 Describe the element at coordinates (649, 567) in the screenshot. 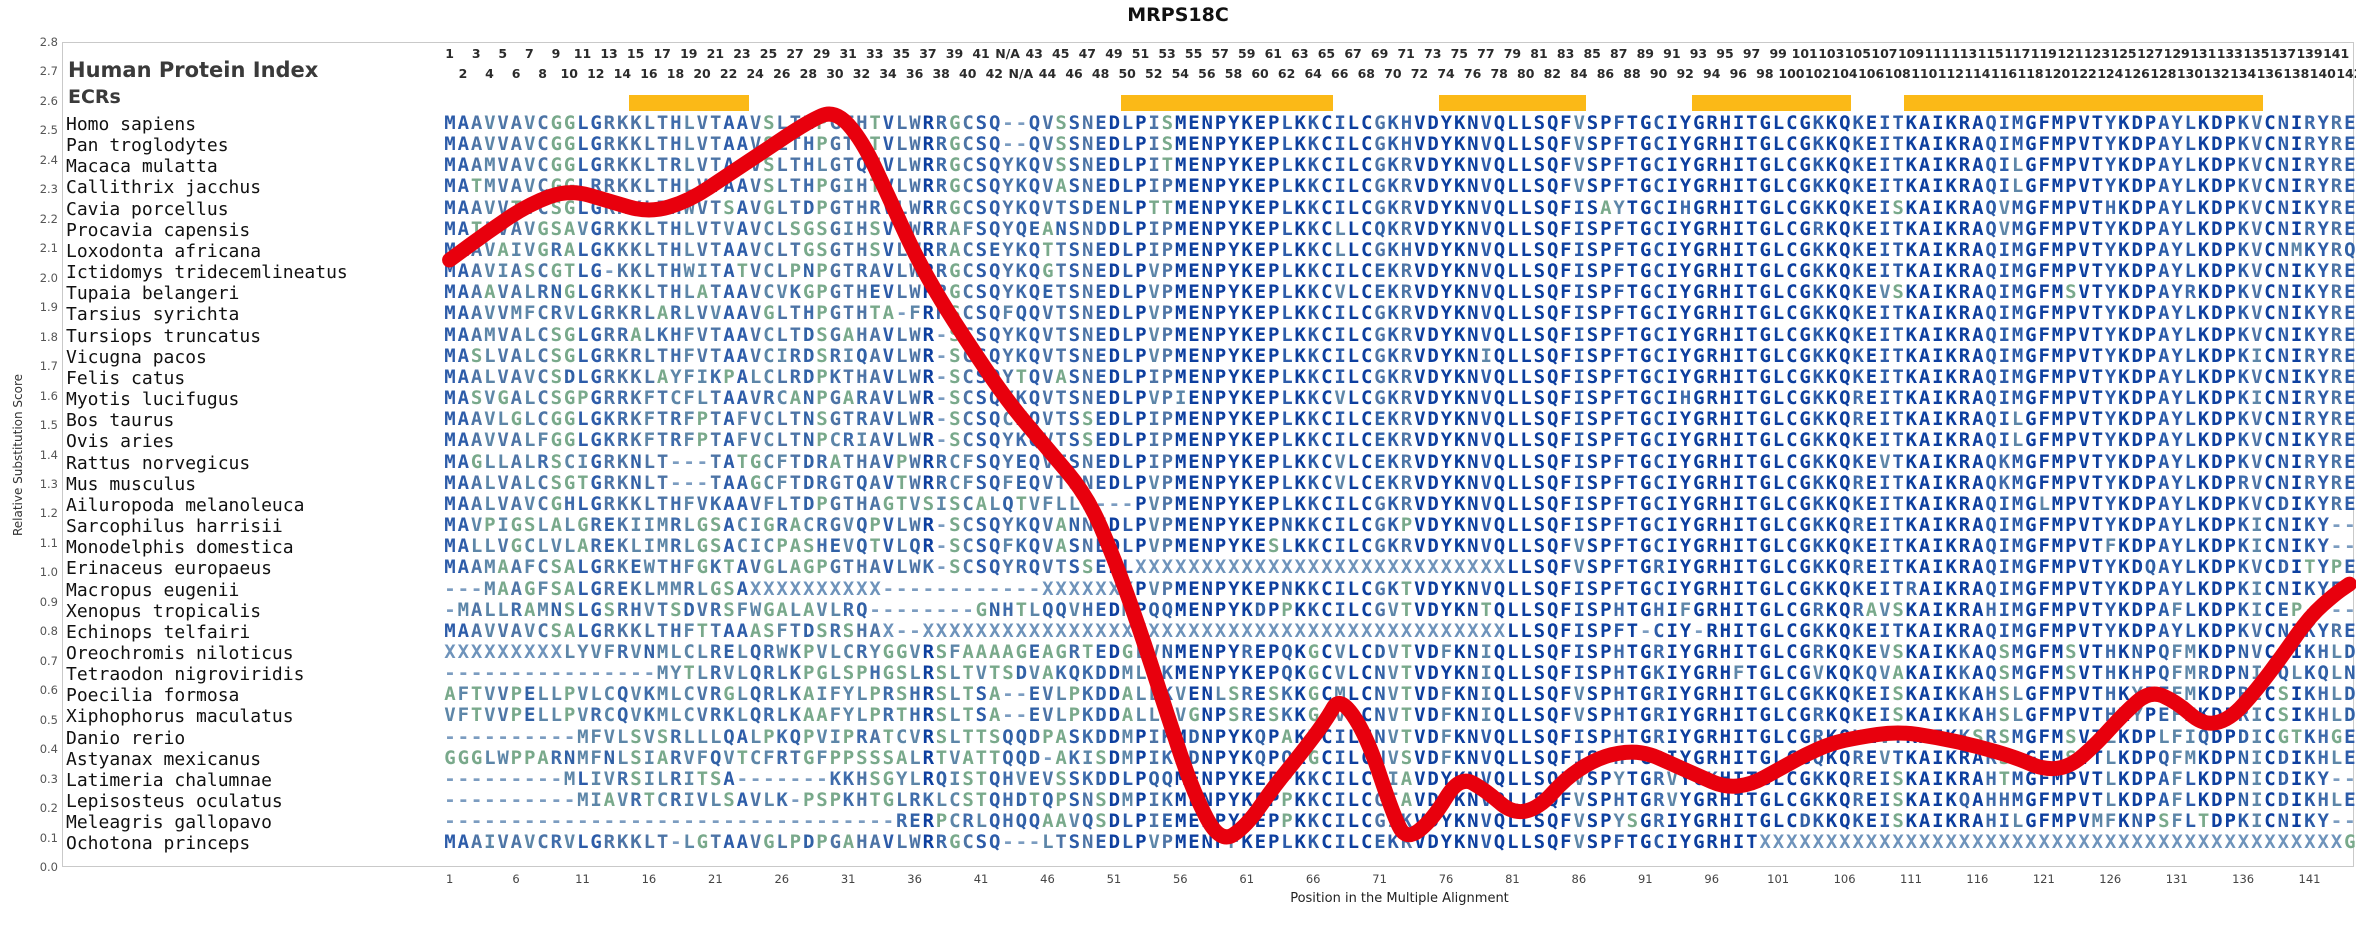

I see `residue: W` at that location.